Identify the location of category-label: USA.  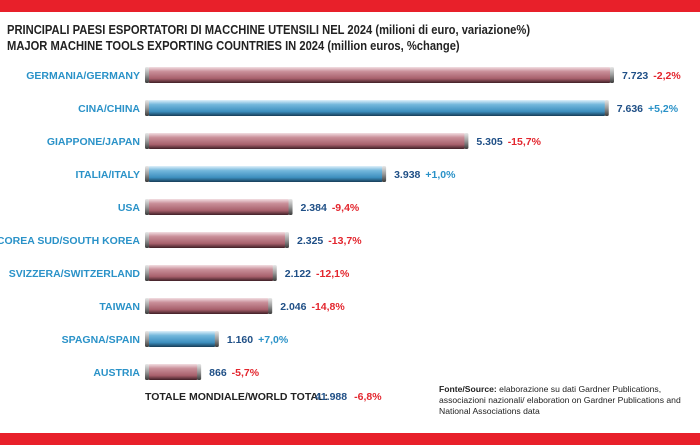
(129, 208).